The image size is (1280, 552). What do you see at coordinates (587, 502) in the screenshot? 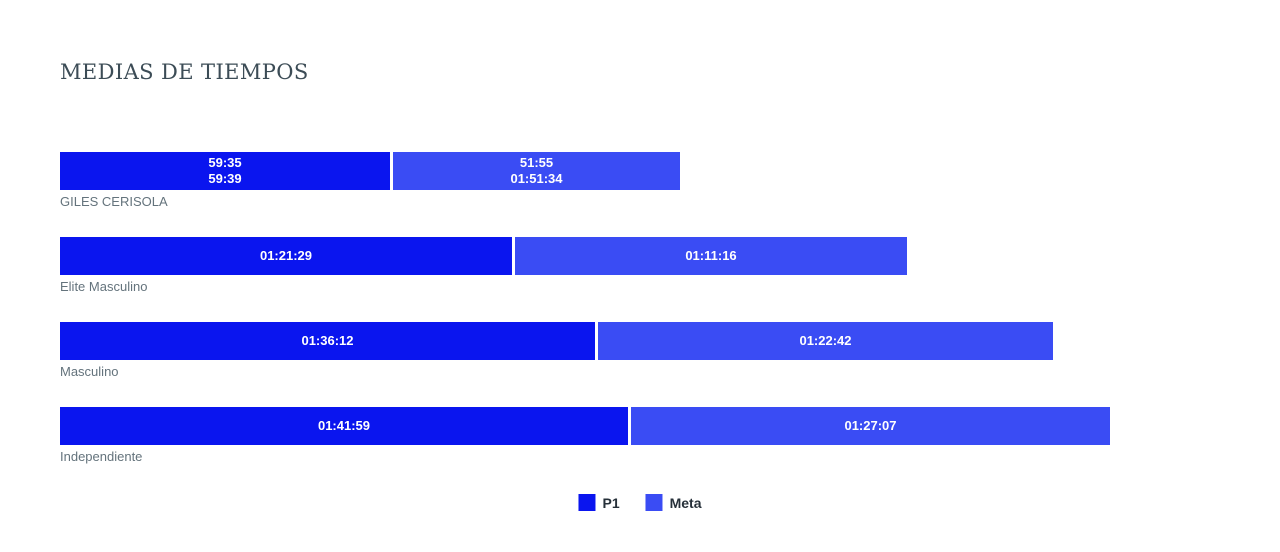
I see `legend-swatch-p1-icon` at bounding box center [587, 502].